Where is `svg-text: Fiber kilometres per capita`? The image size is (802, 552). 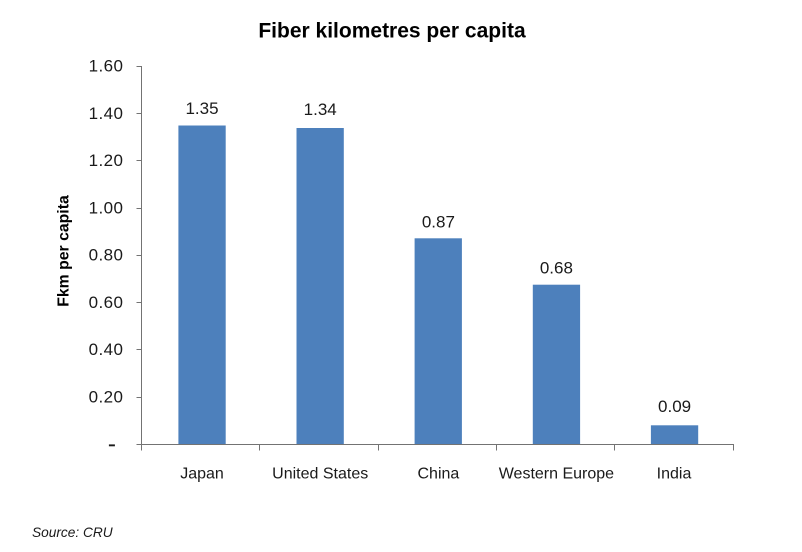 svg-text: Fiber kilometres per capita is located at coordinates (392, 30).